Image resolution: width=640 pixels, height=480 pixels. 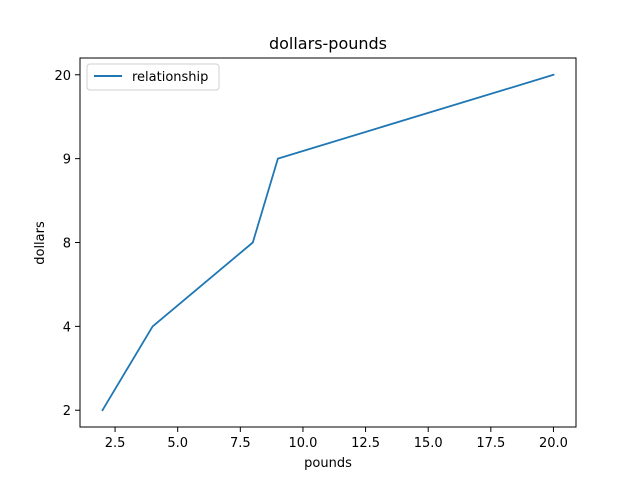 I want to click on x-axis-label: pounds, so click(x=328, y=463).